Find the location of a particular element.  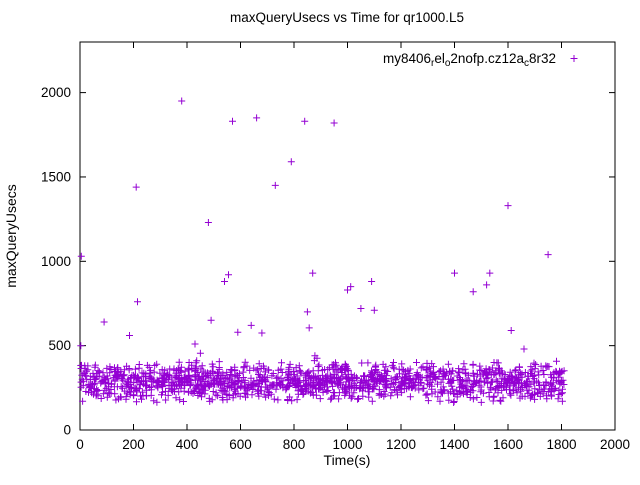

chart-title: maxQueryUsecs vs Time for qr1000.L5 is located at coordinates (347, 17).